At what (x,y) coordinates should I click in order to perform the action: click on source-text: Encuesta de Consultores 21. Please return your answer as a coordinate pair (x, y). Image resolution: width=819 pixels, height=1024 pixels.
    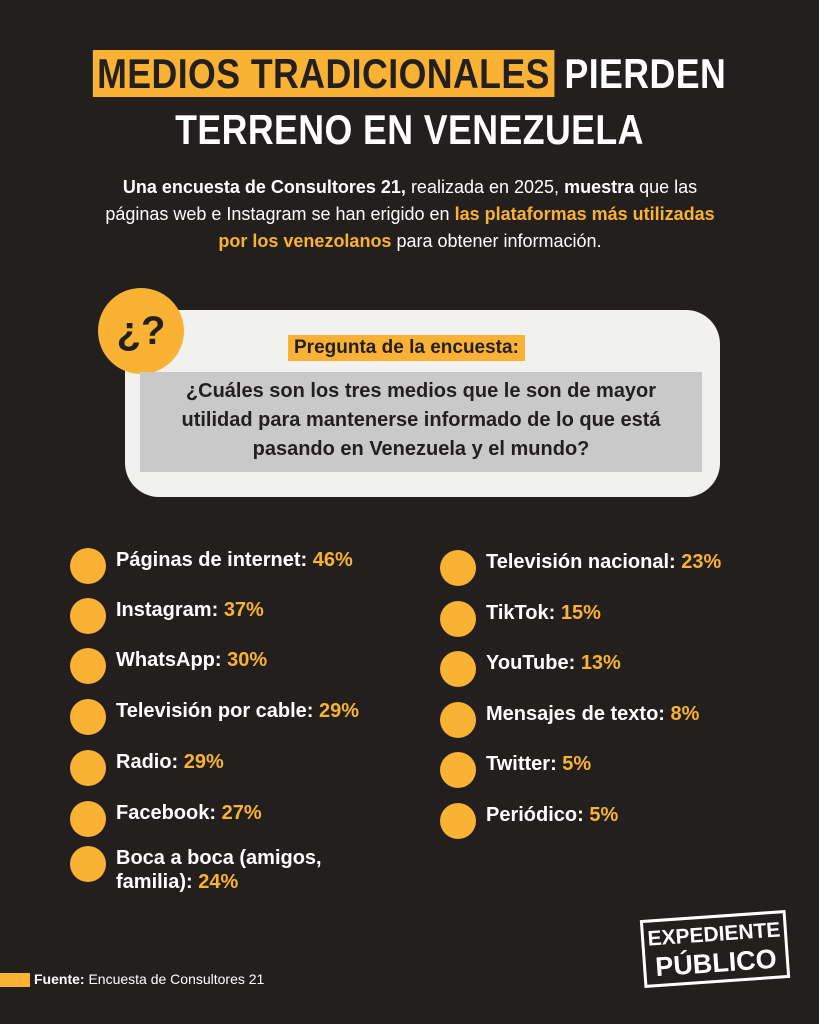
    Looking at the image, I should click on (176, 979).